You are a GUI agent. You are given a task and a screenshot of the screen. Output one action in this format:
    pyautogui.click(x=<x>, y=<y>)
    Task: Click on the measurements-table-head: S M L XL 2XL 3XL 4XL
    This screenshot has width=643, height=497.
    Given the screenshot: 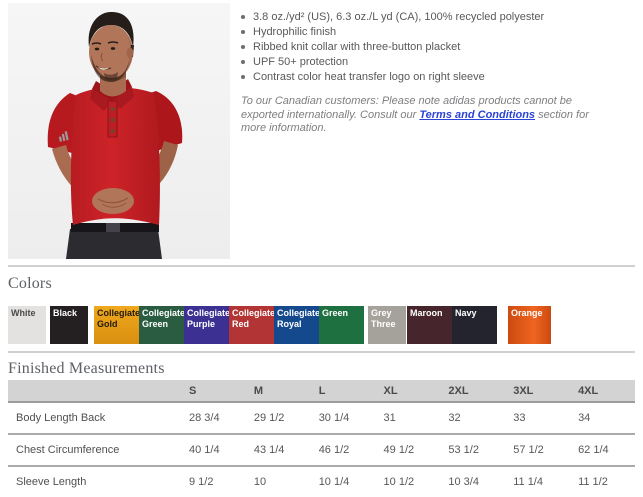 What is the action you would take?
    pyautogui.click(x=321, y=391)
    